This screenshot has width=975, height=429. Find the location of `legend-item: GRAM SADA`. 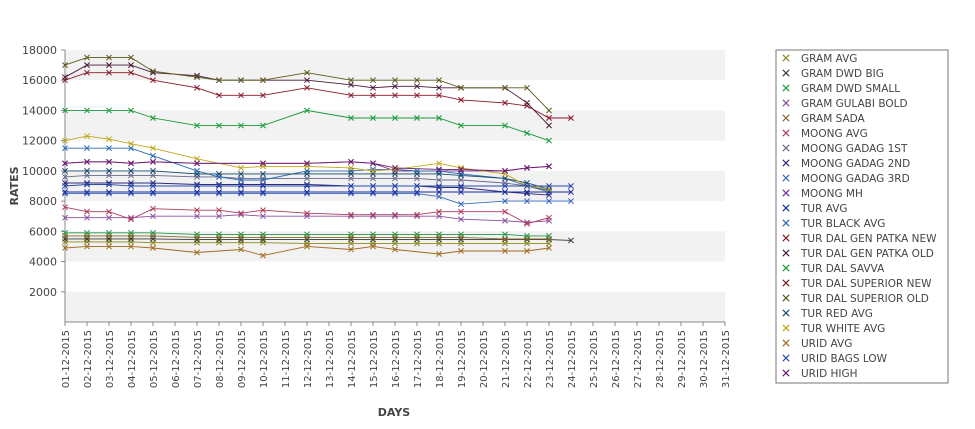

legend-item: GRAM SADA is located at coordinates (824, 119).